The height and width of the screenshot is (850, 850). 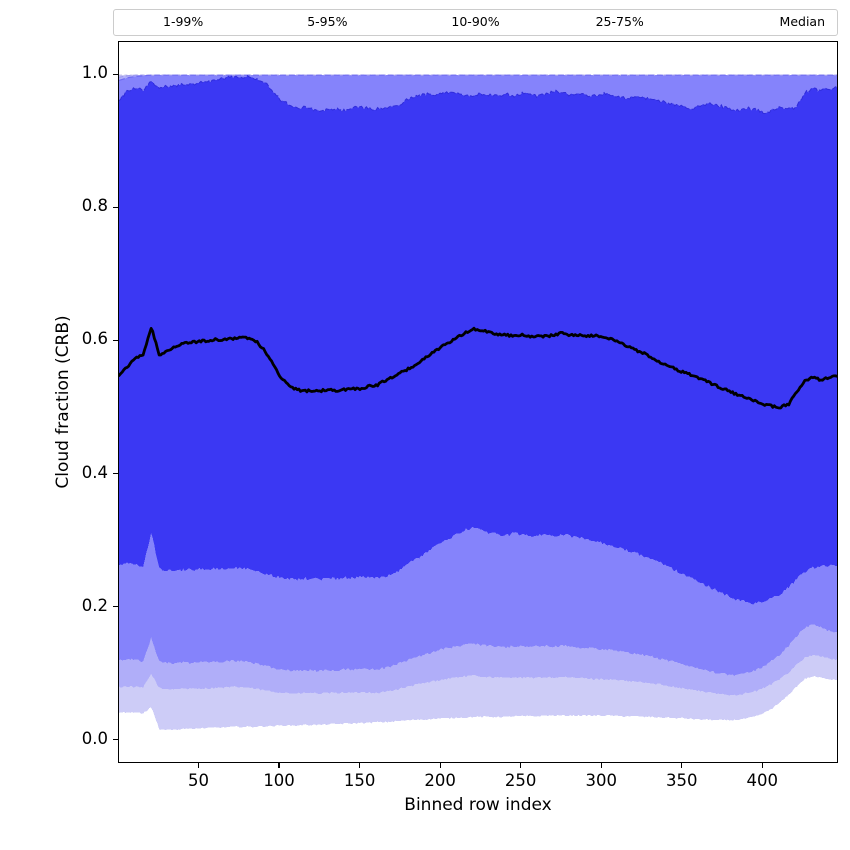 I want to click on y-tick-label: 0.4, so click(x=94, y=472).